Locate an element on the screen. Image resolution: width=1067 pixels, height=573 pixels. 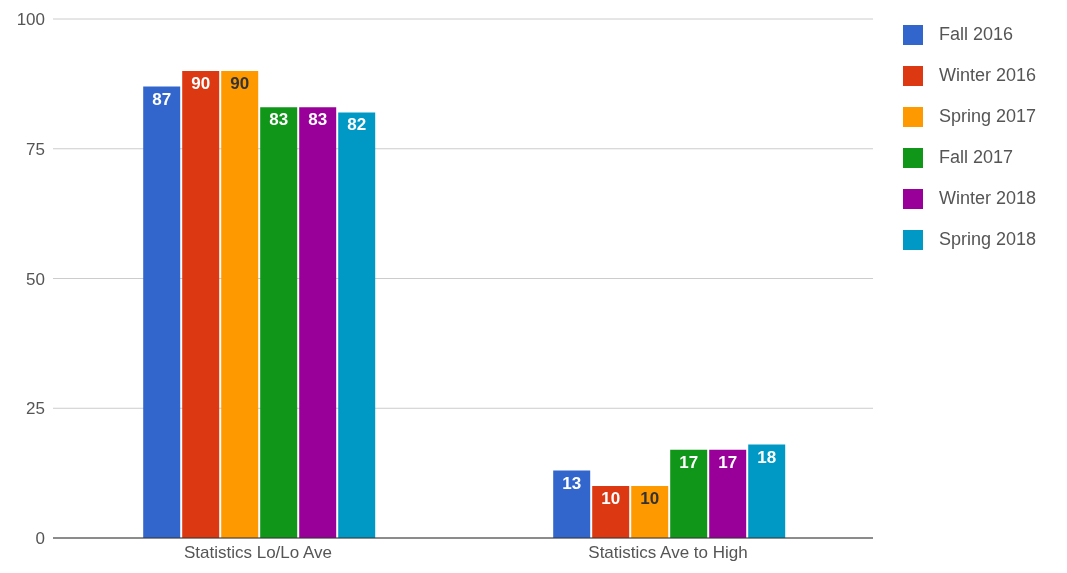
x-tick-label: Statistics Lo/Lo Ave is located at coordinates (258, 553).